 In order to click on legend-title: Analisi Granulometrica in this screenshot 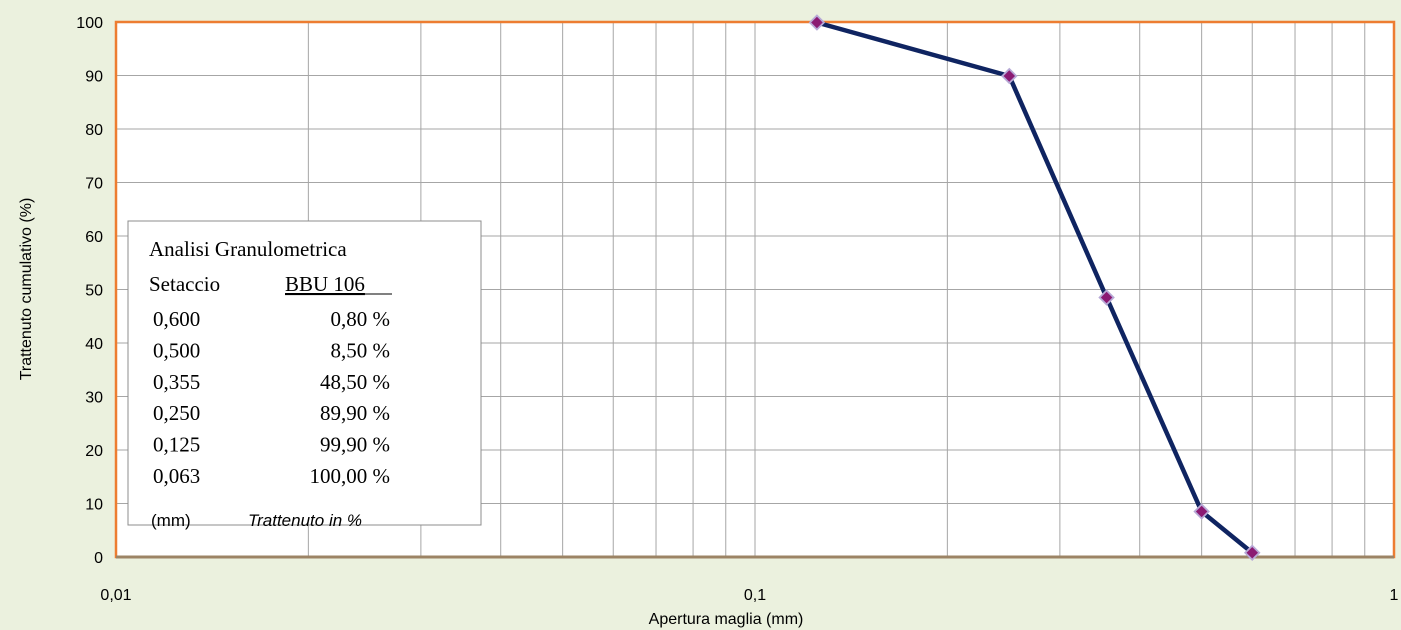, I will do `click(248, 249)`.